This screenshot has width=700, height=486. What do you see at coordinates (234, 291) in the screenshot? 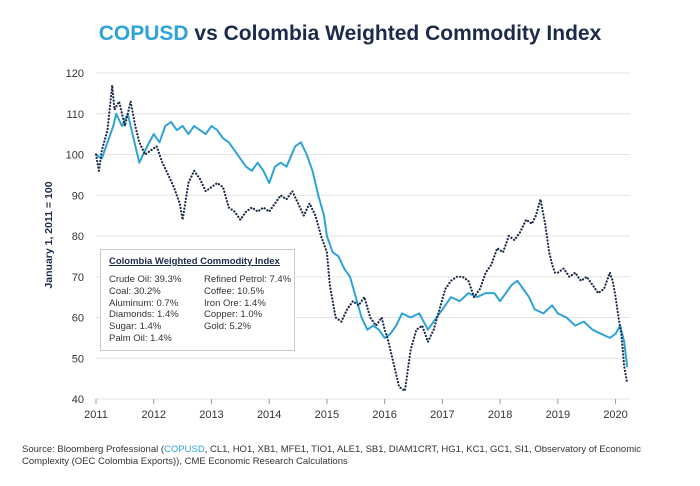
I see `weight-item: Coffee: 10.5%` at bounding box center [234, 291].